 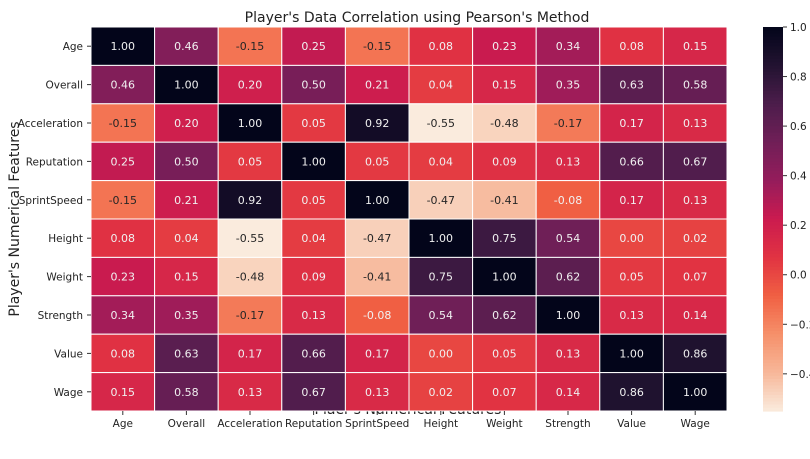 What do you see at coordinates (441, 85) in the screenshot?
I see `cell-value-label: 0.04` at bounding box center [441, 85].